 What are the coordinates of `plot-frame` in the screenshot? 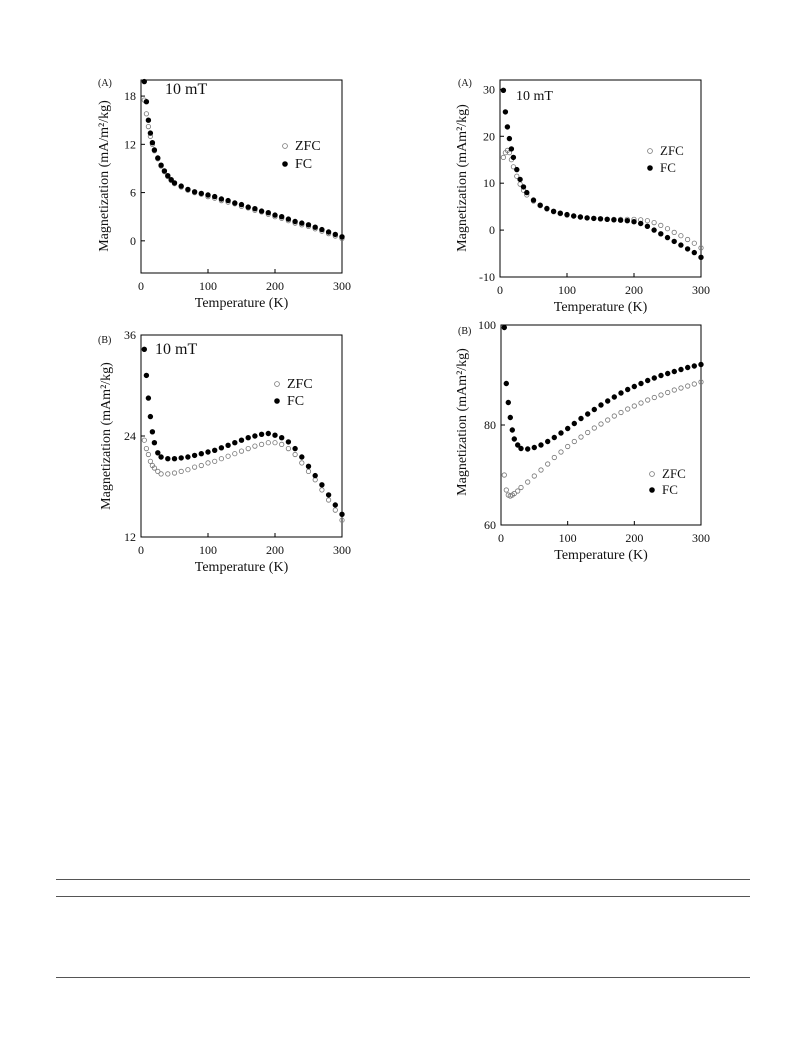 It's located at (241, 436).